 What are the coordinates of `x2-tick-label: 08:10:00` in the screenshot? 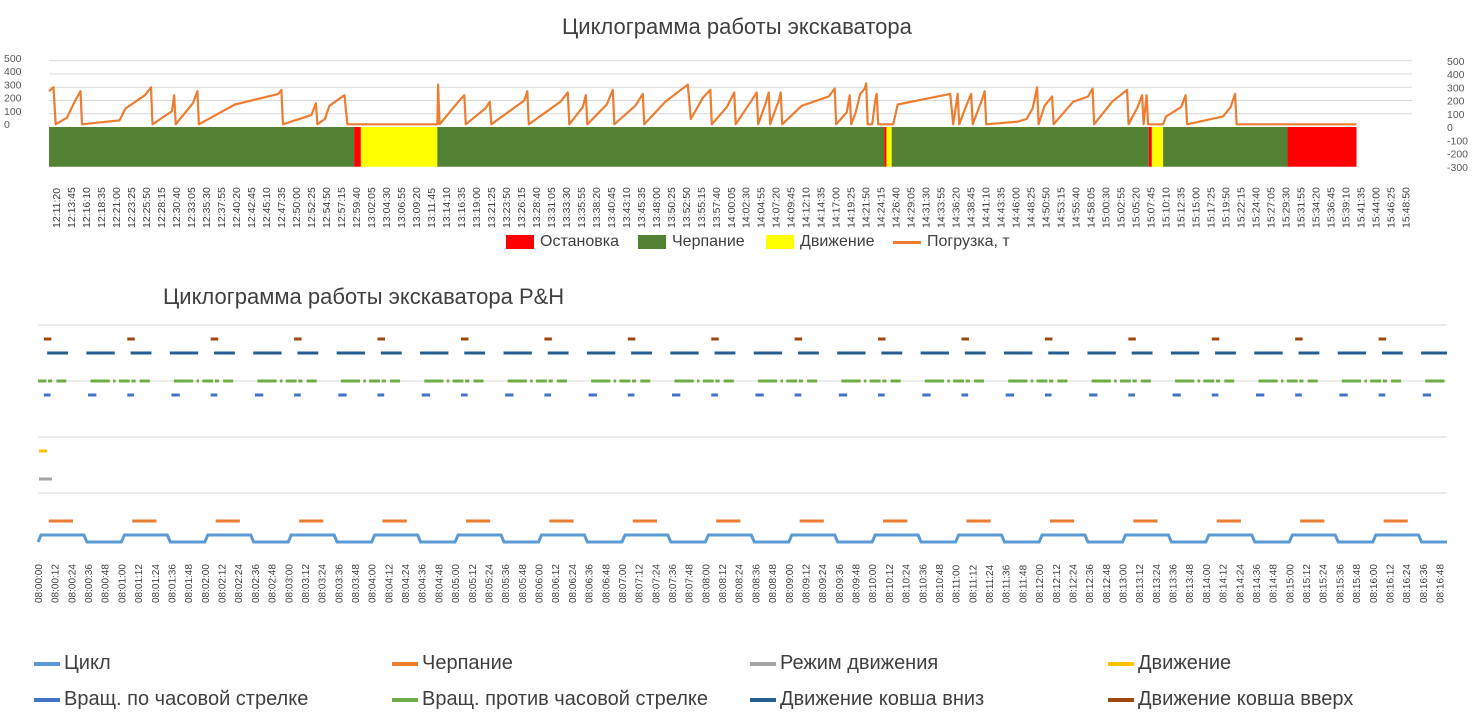 It's located at (873, 583).